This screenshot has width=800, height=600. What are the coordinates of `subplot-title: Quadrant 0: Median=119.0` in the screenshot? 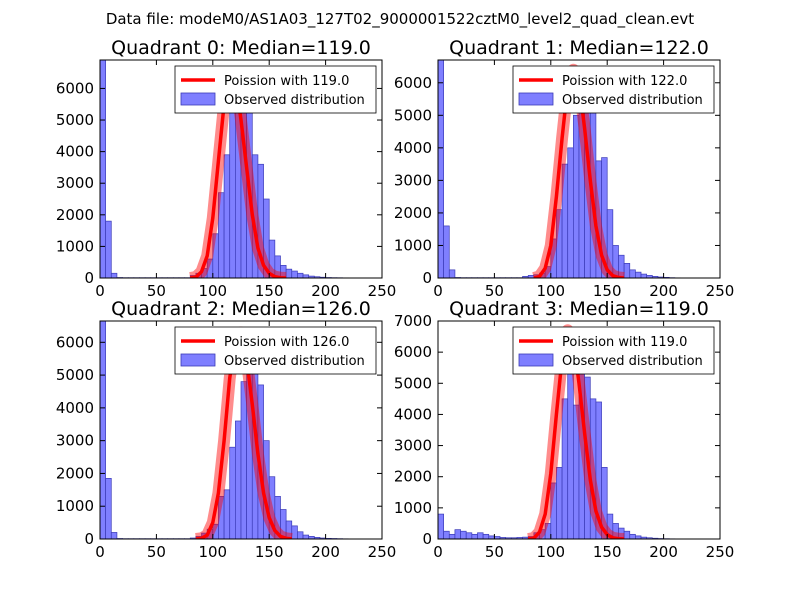 It's located at (241, 48).